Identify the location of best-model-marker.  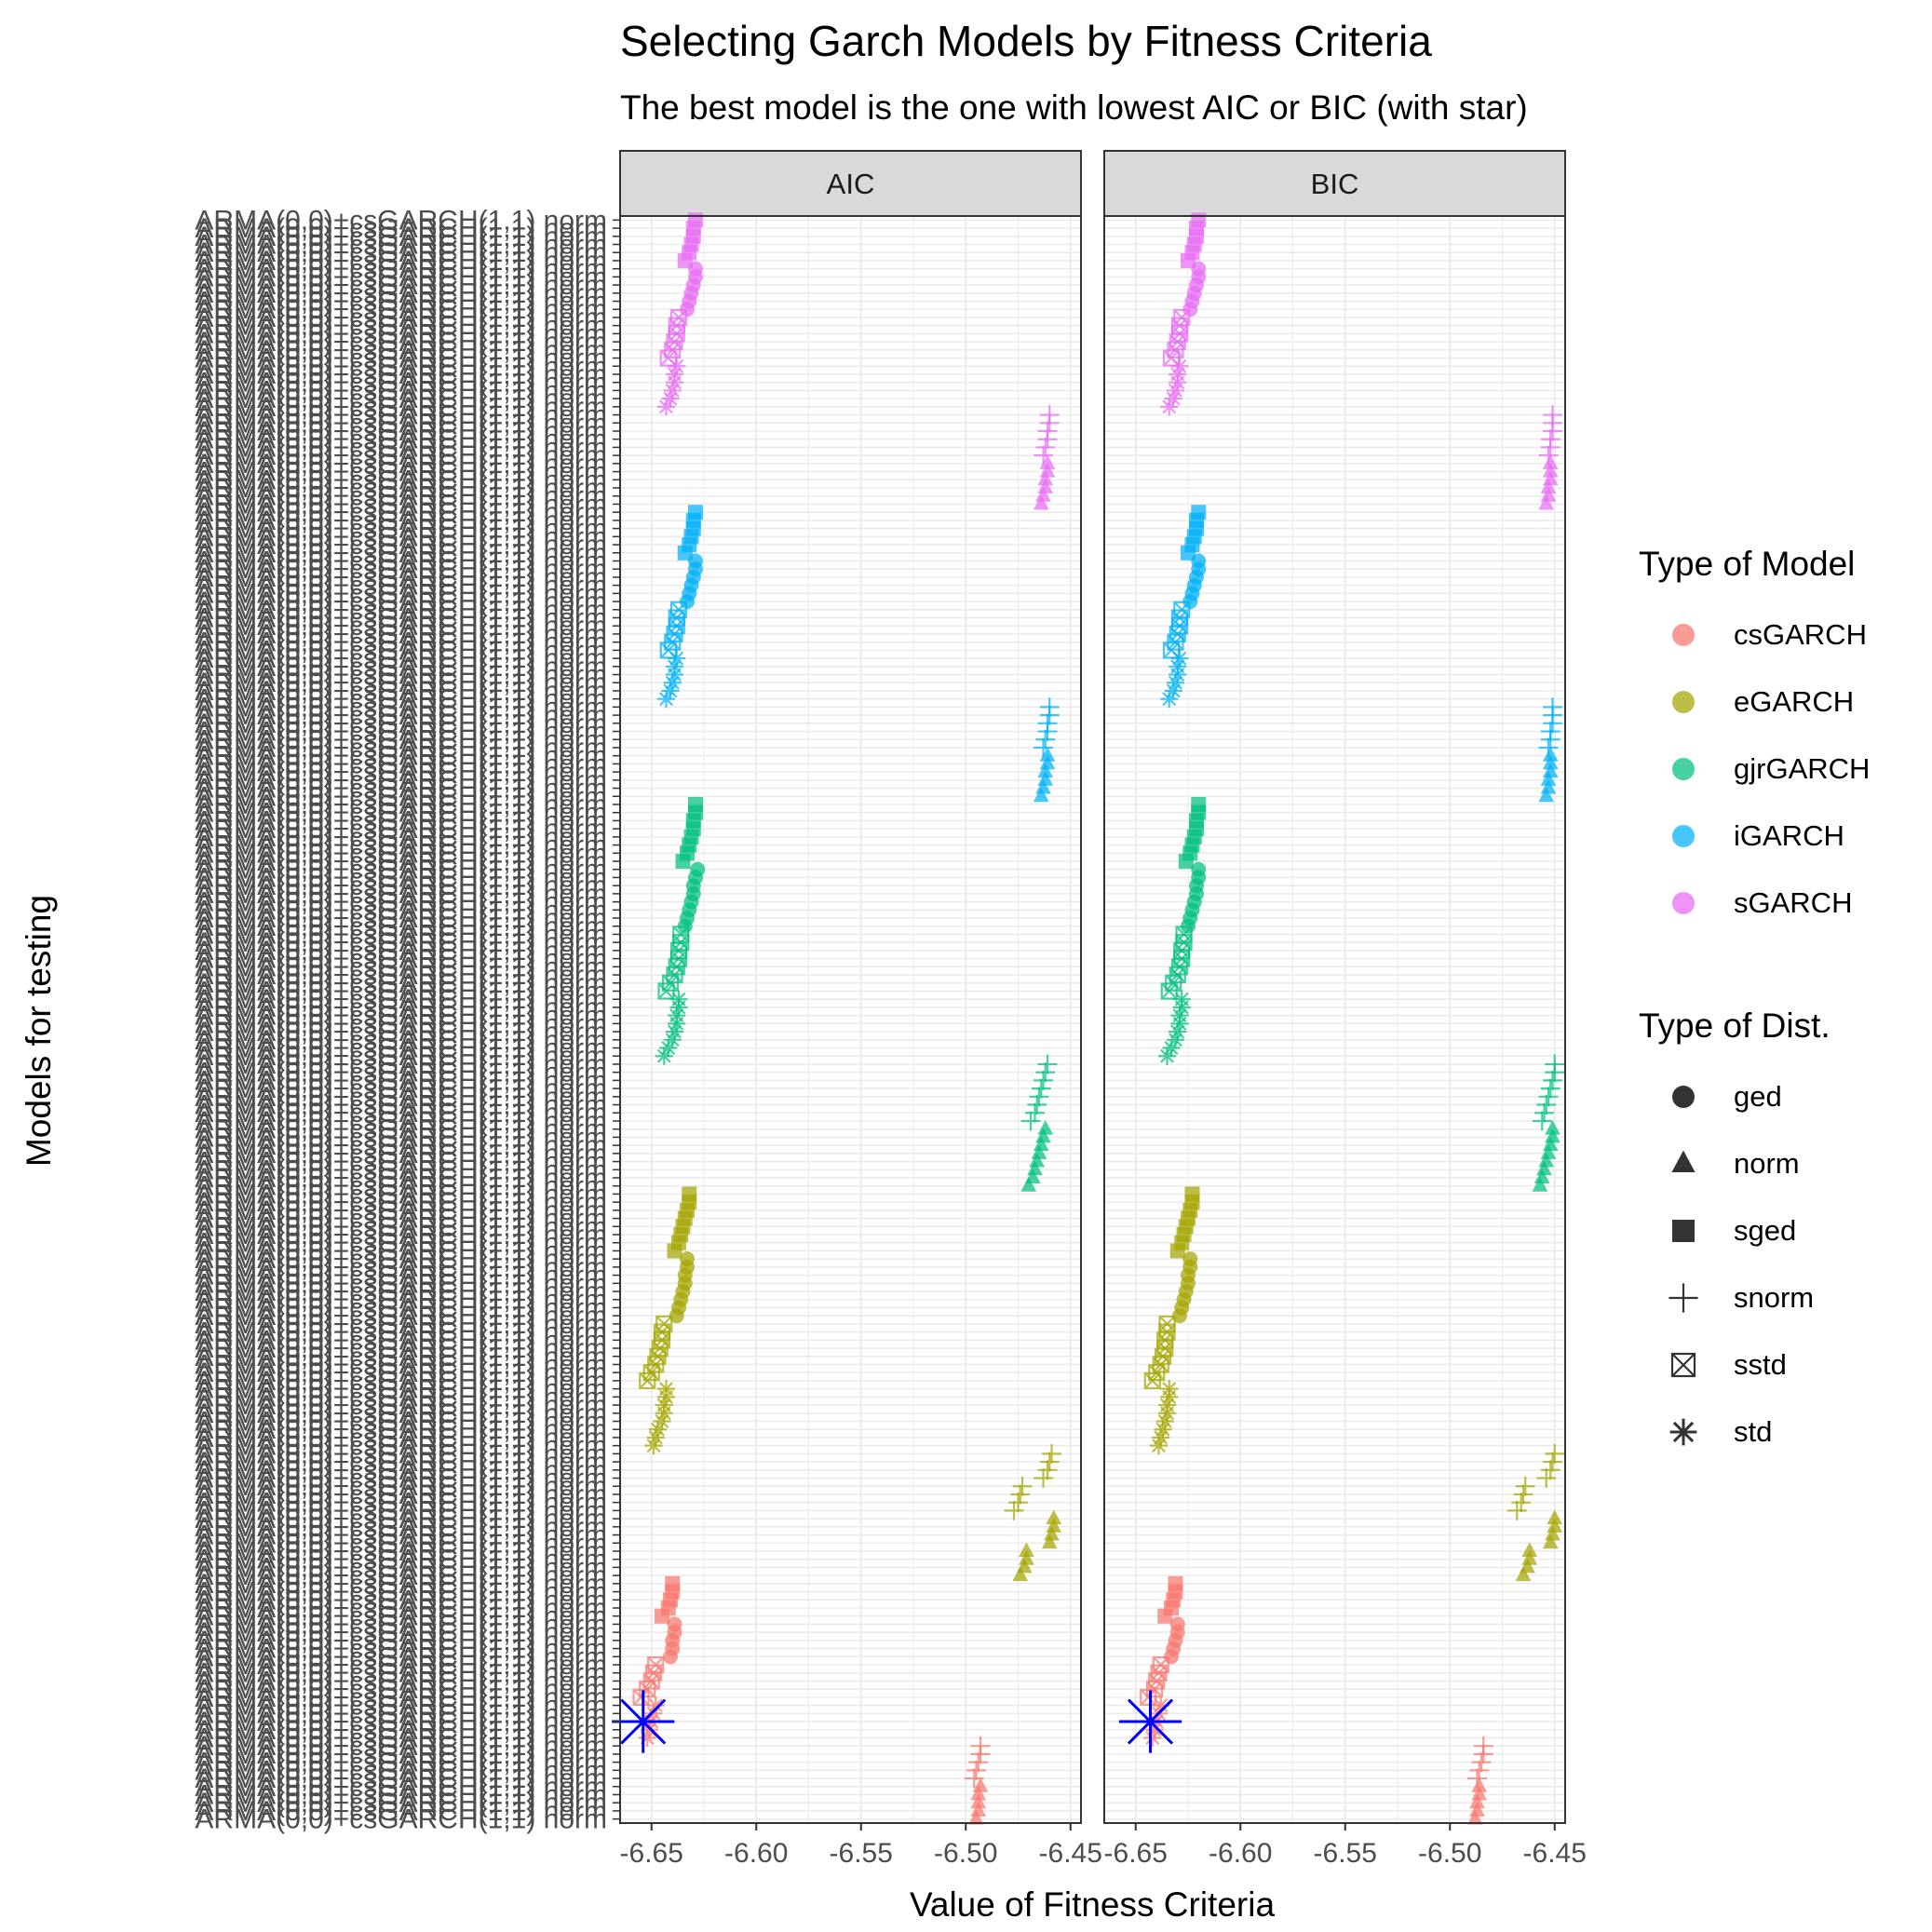
(643, 1721).